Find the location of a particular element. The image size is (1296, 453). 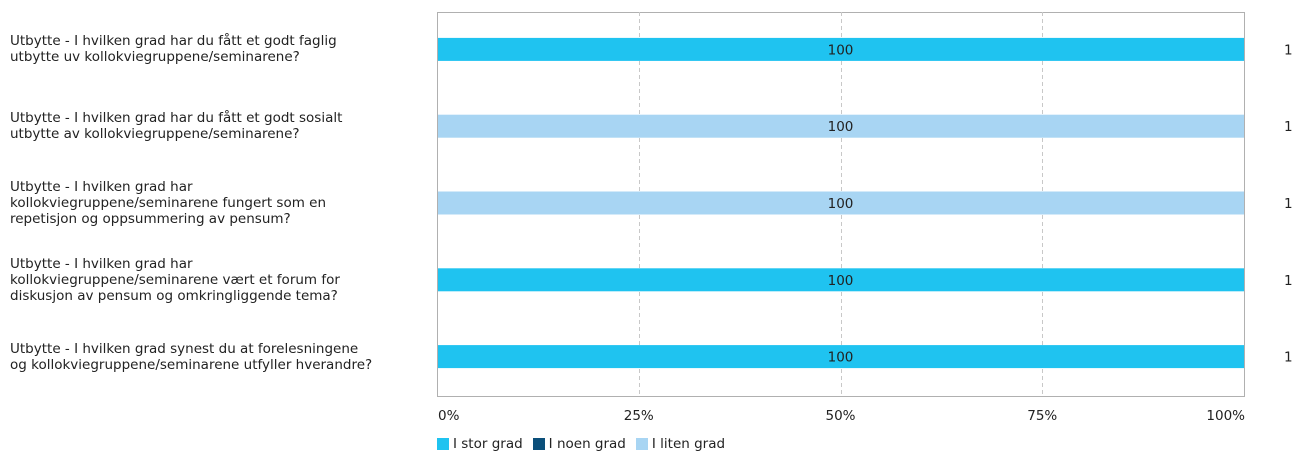

x-tick-label: 0% is located at coordinates (449, 416).